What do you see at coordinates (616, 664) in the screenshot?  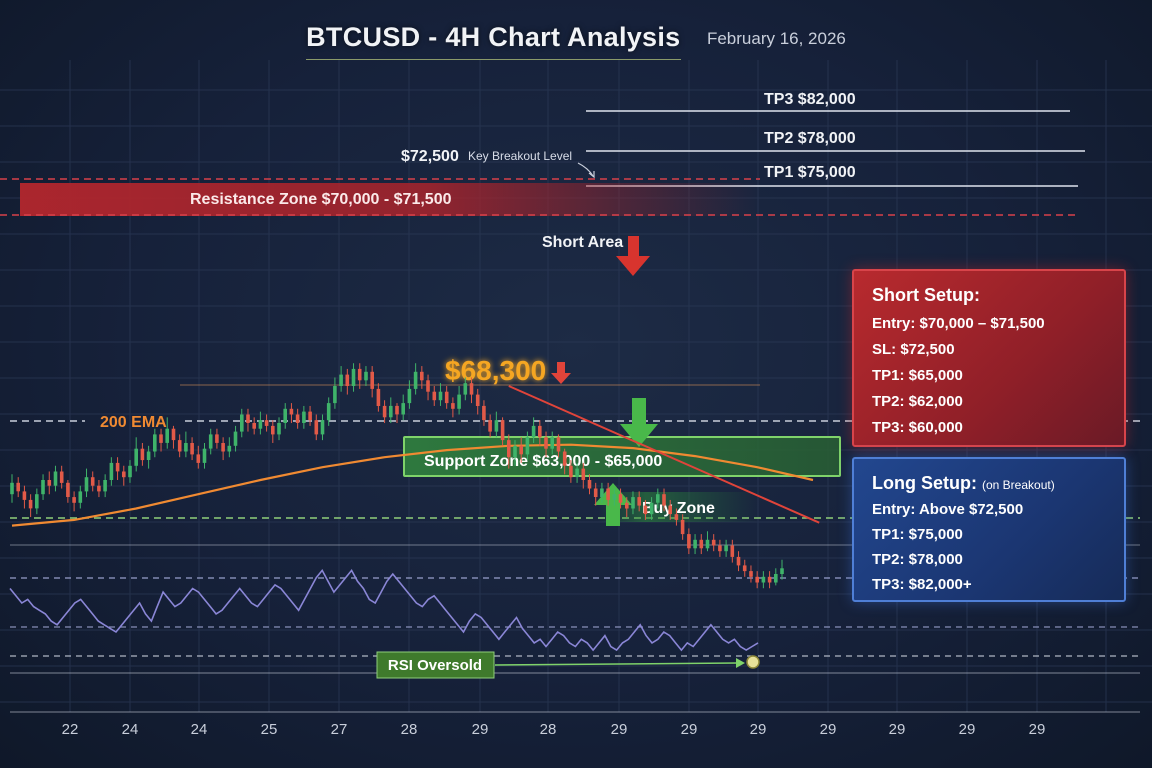 I see `rsi-oversold-arrow-line` at bounding box center [616, 664].